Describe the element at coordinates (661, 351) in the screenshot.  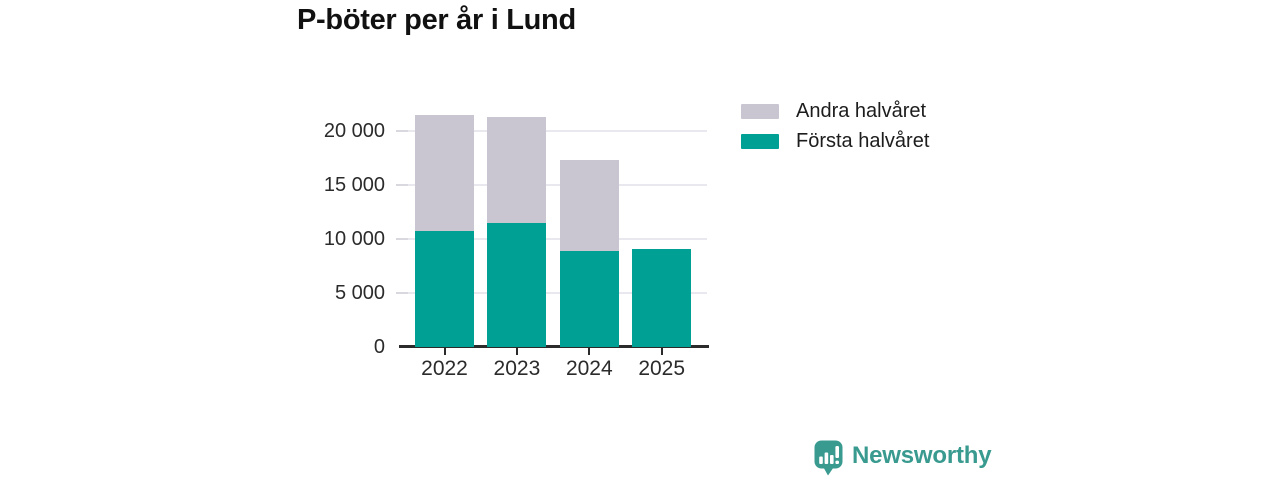
I see `x-axis-tick-2025` at that location.